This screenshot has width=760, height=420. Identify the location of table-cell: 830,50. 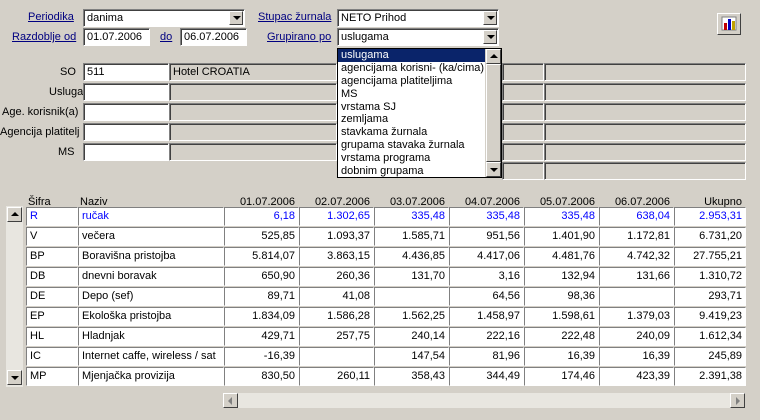
(261, 376).